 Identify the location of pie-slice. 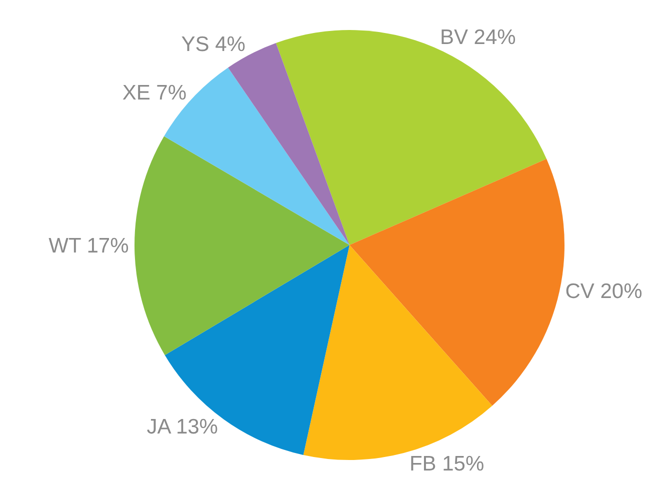
(242, 246).